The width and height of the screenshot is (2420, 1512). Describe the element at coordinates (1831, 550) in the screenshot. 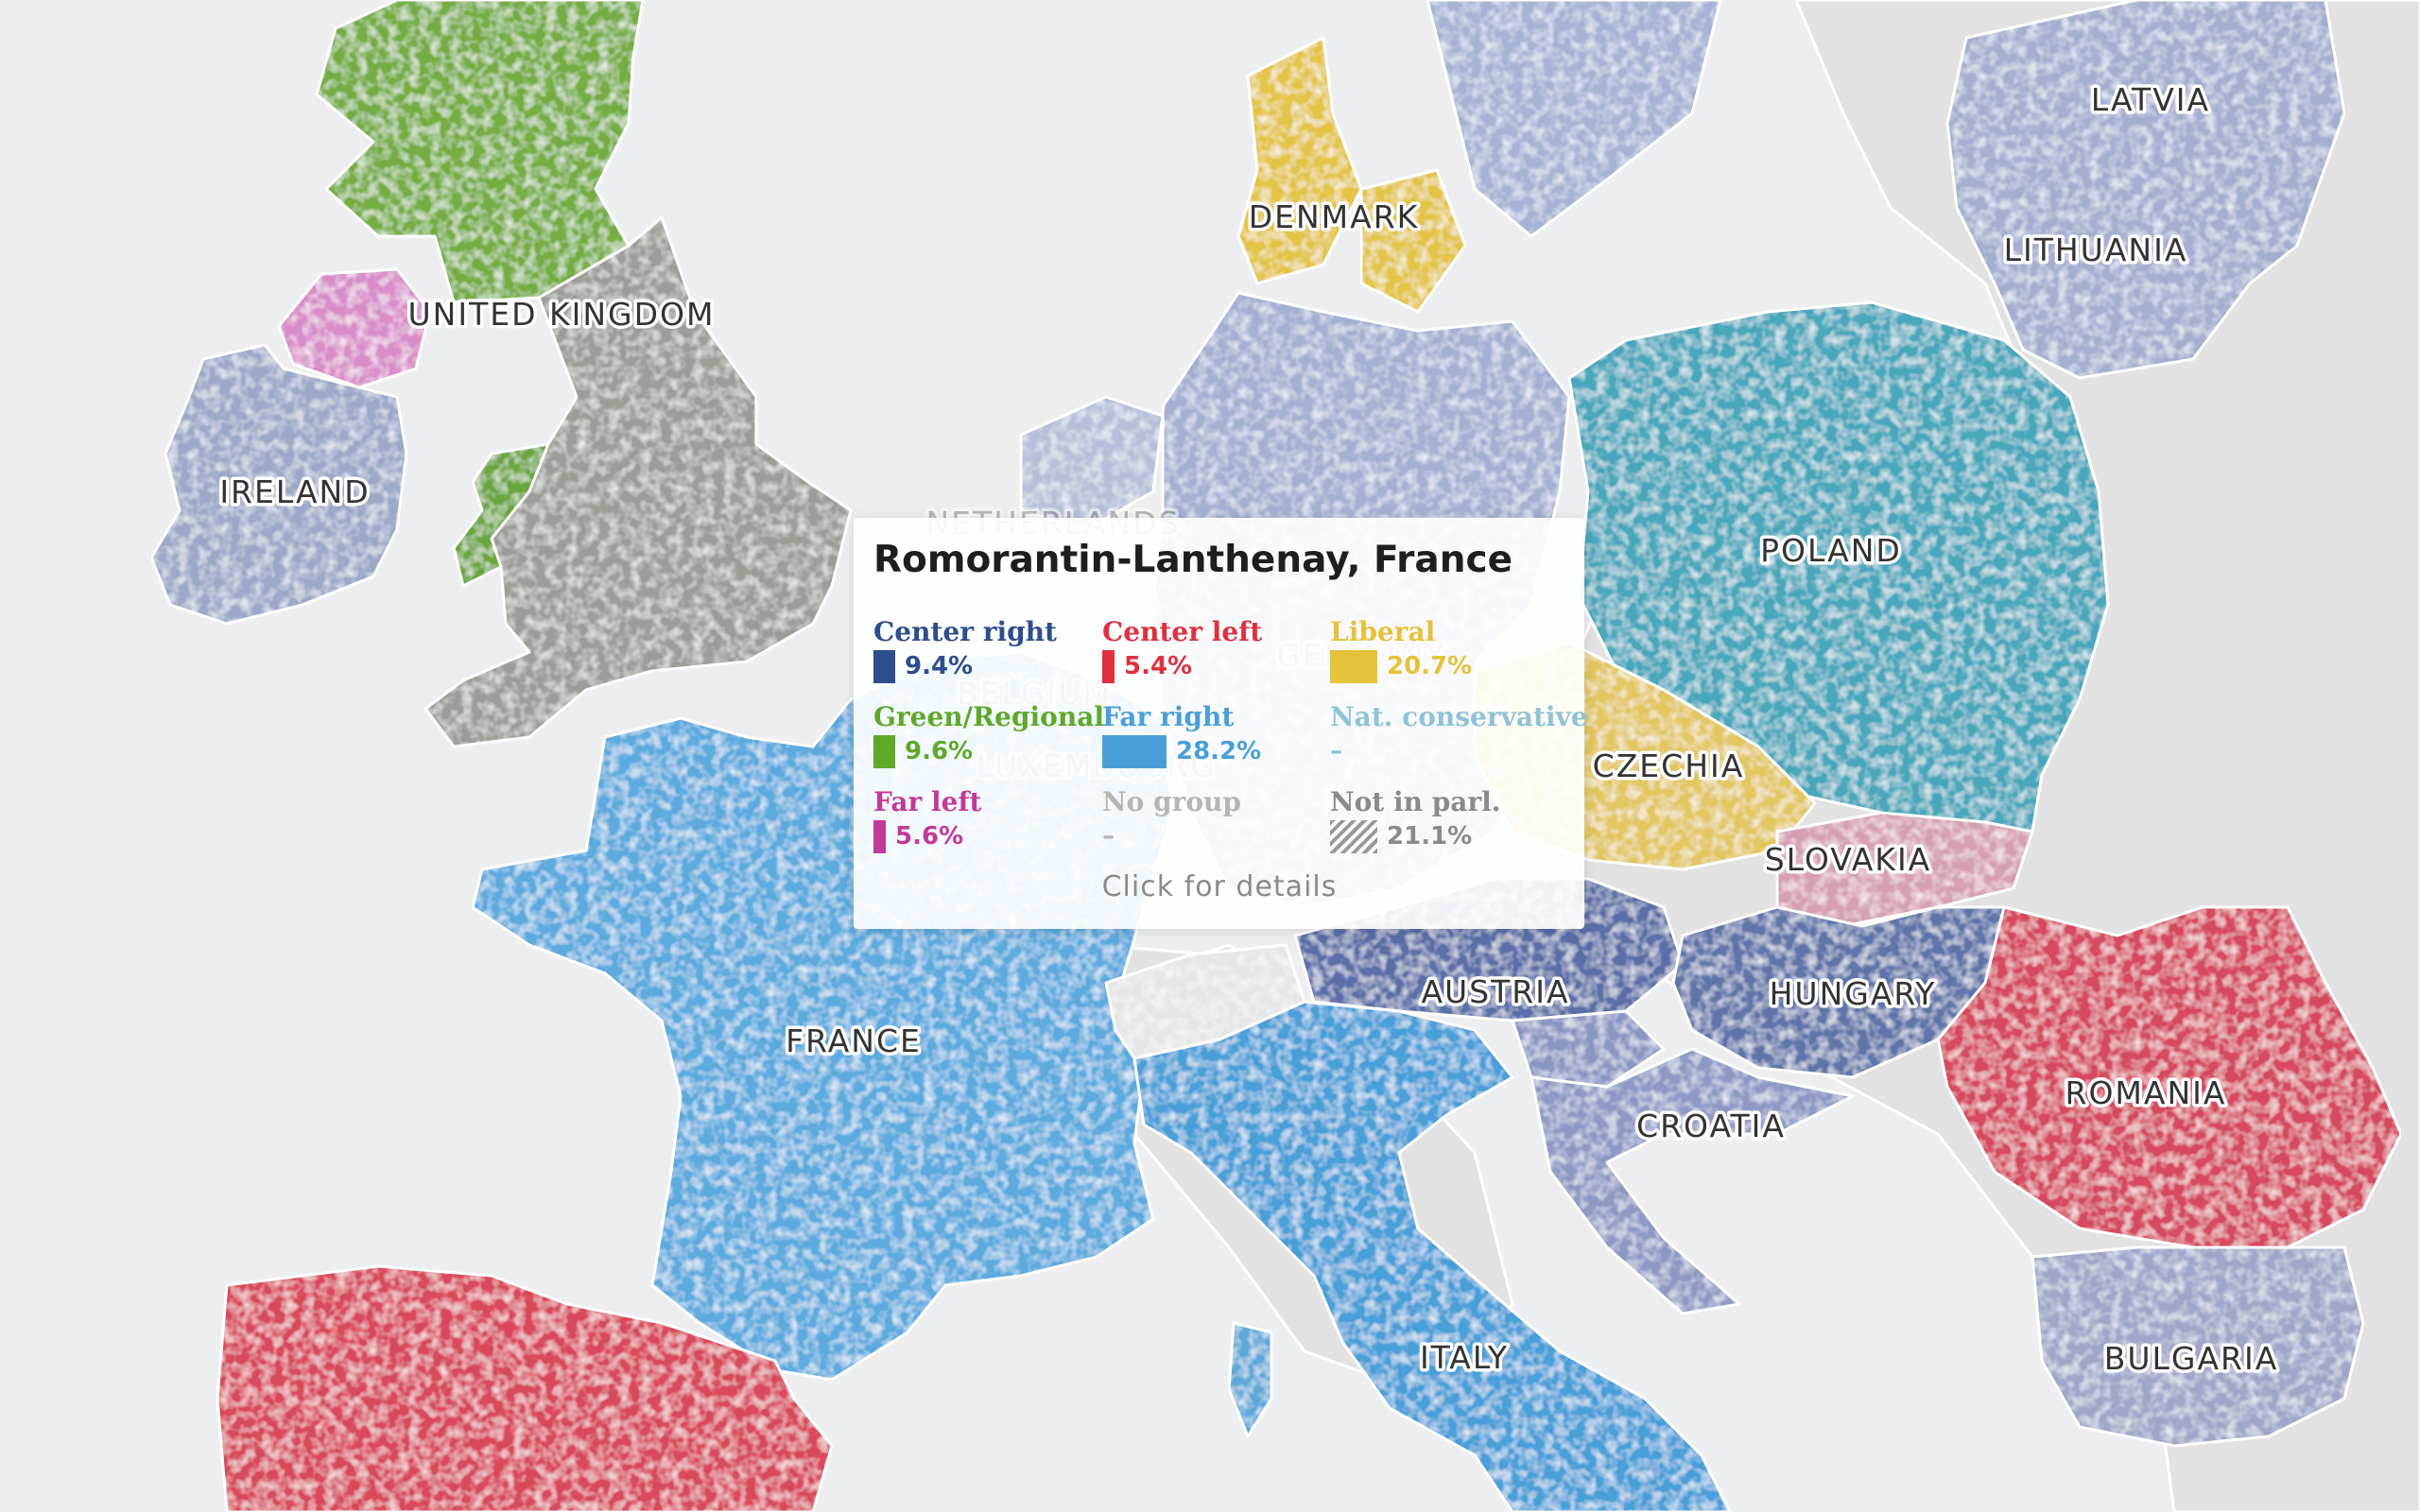

I see `label-poland: POLAND` at that location.